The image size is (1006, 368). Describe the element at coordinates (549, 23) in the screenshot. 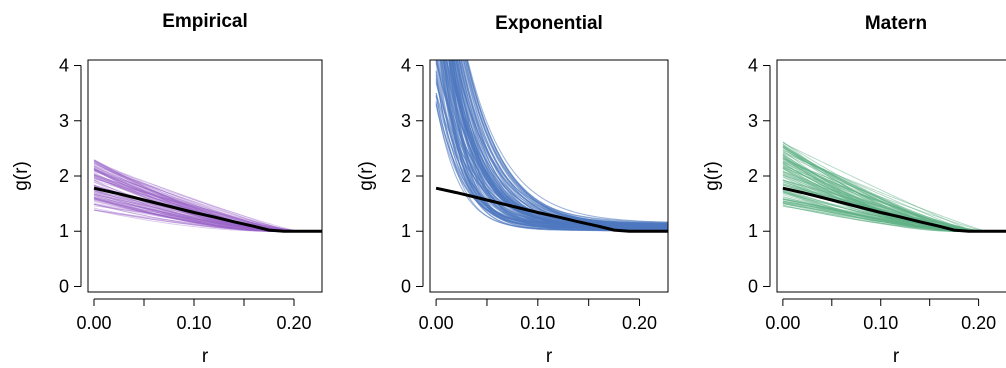

I see `panel-title: Exponential` at that location.